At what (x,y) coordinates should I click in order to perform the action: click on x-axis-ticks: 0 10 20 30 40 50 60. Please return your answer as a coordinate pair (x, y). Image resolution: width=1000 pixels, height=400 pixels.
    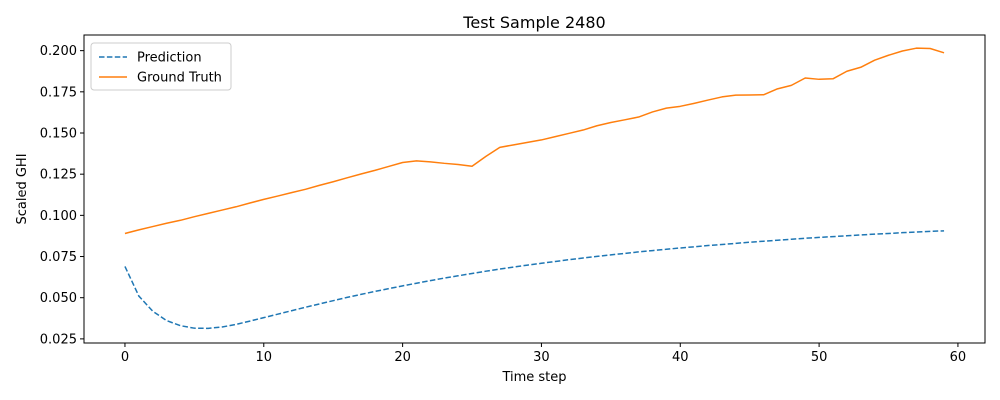
    Looking at the image, I should click on (543, 354).